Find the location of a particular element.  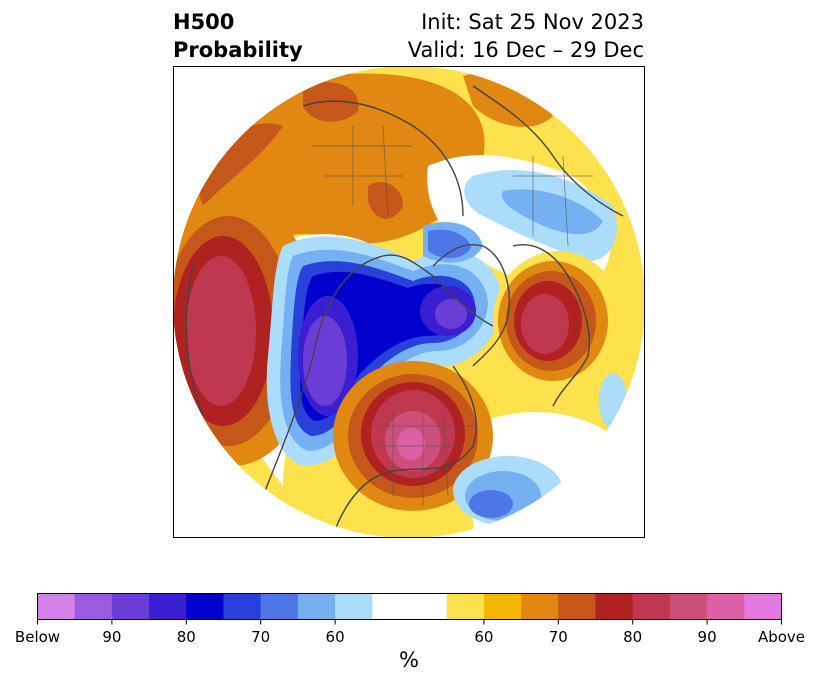

colorbar-frame is located at coordinates (409, 606).